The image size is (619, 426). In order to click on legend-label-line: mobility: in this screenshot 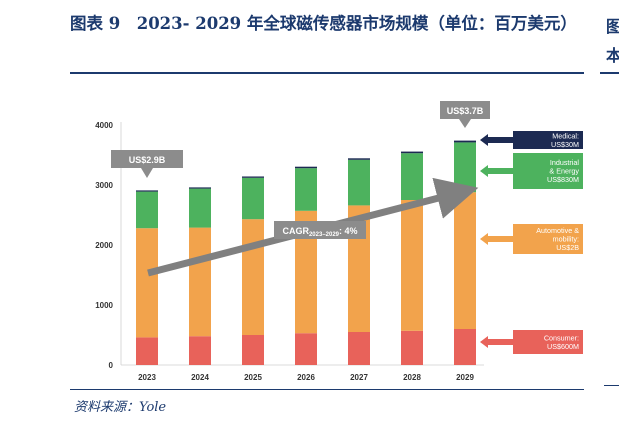, I will do `click(566, 239)`.